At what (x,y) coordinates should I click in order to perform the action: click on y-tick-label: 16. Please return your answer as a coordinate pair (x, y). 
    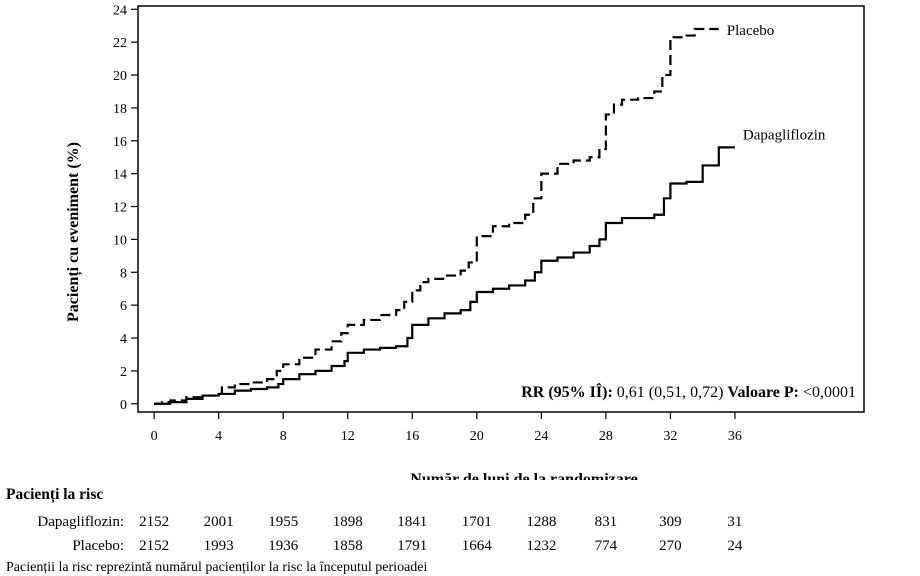
    Looking at the image, I should click on (120, 142).